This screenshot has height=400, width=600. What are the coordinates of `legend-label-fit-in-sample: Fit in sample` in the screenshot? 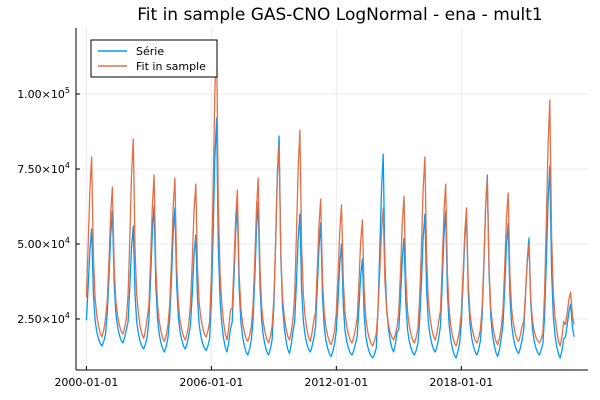 It's located at (171, 66).